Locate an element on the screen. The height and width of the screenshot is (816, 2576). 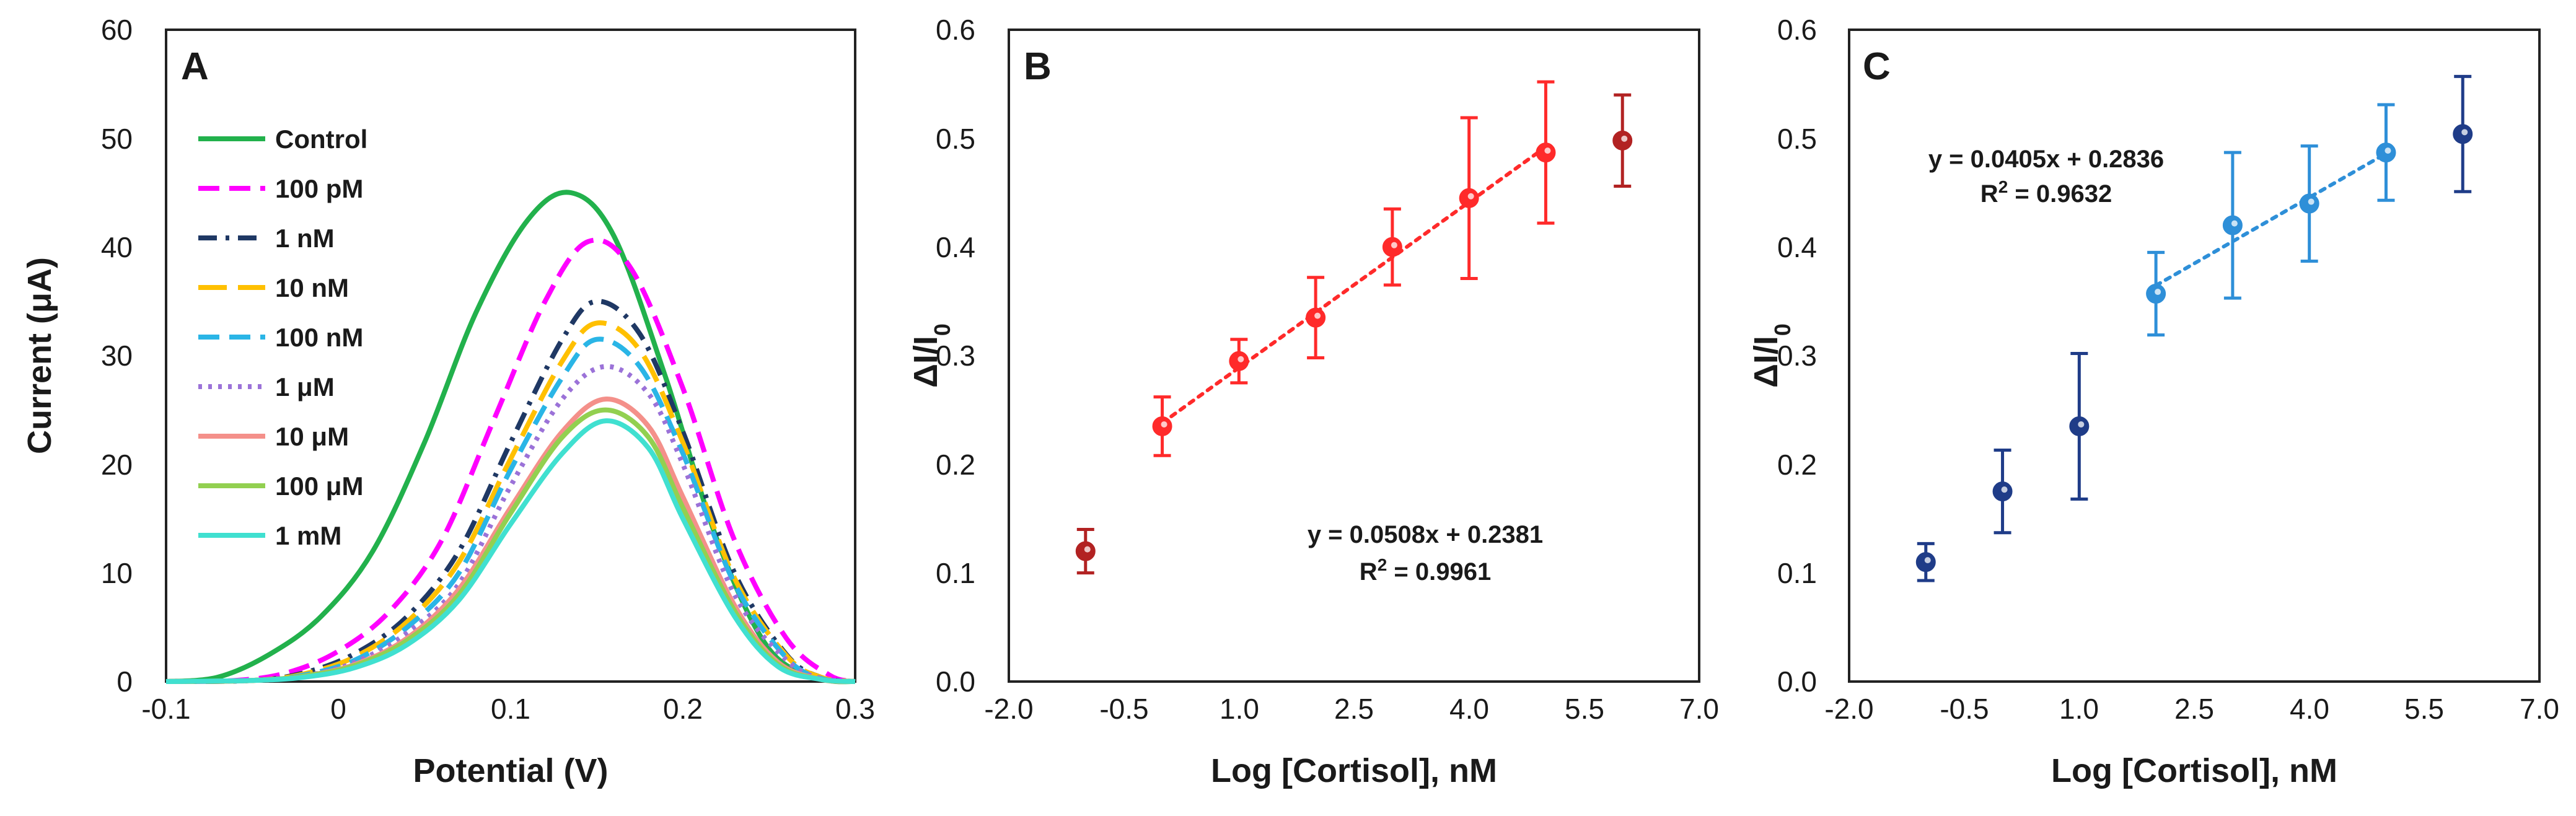
panel-c-xtick-label: -2.0 is located at coordinates (1849, 709).